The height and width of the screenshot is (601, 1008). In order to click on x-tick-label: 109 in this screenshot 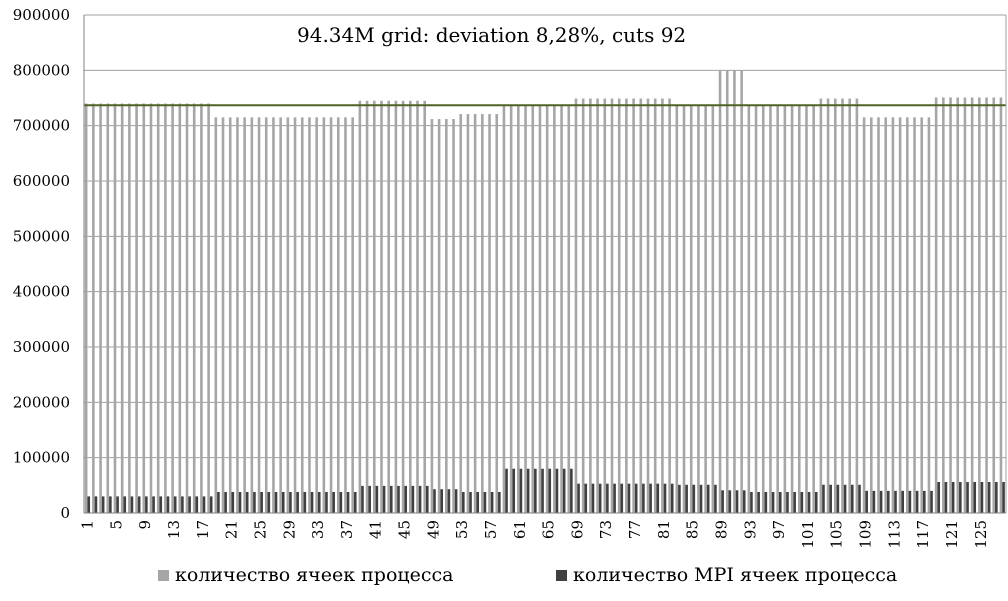, I will do `click(866, 534)`.